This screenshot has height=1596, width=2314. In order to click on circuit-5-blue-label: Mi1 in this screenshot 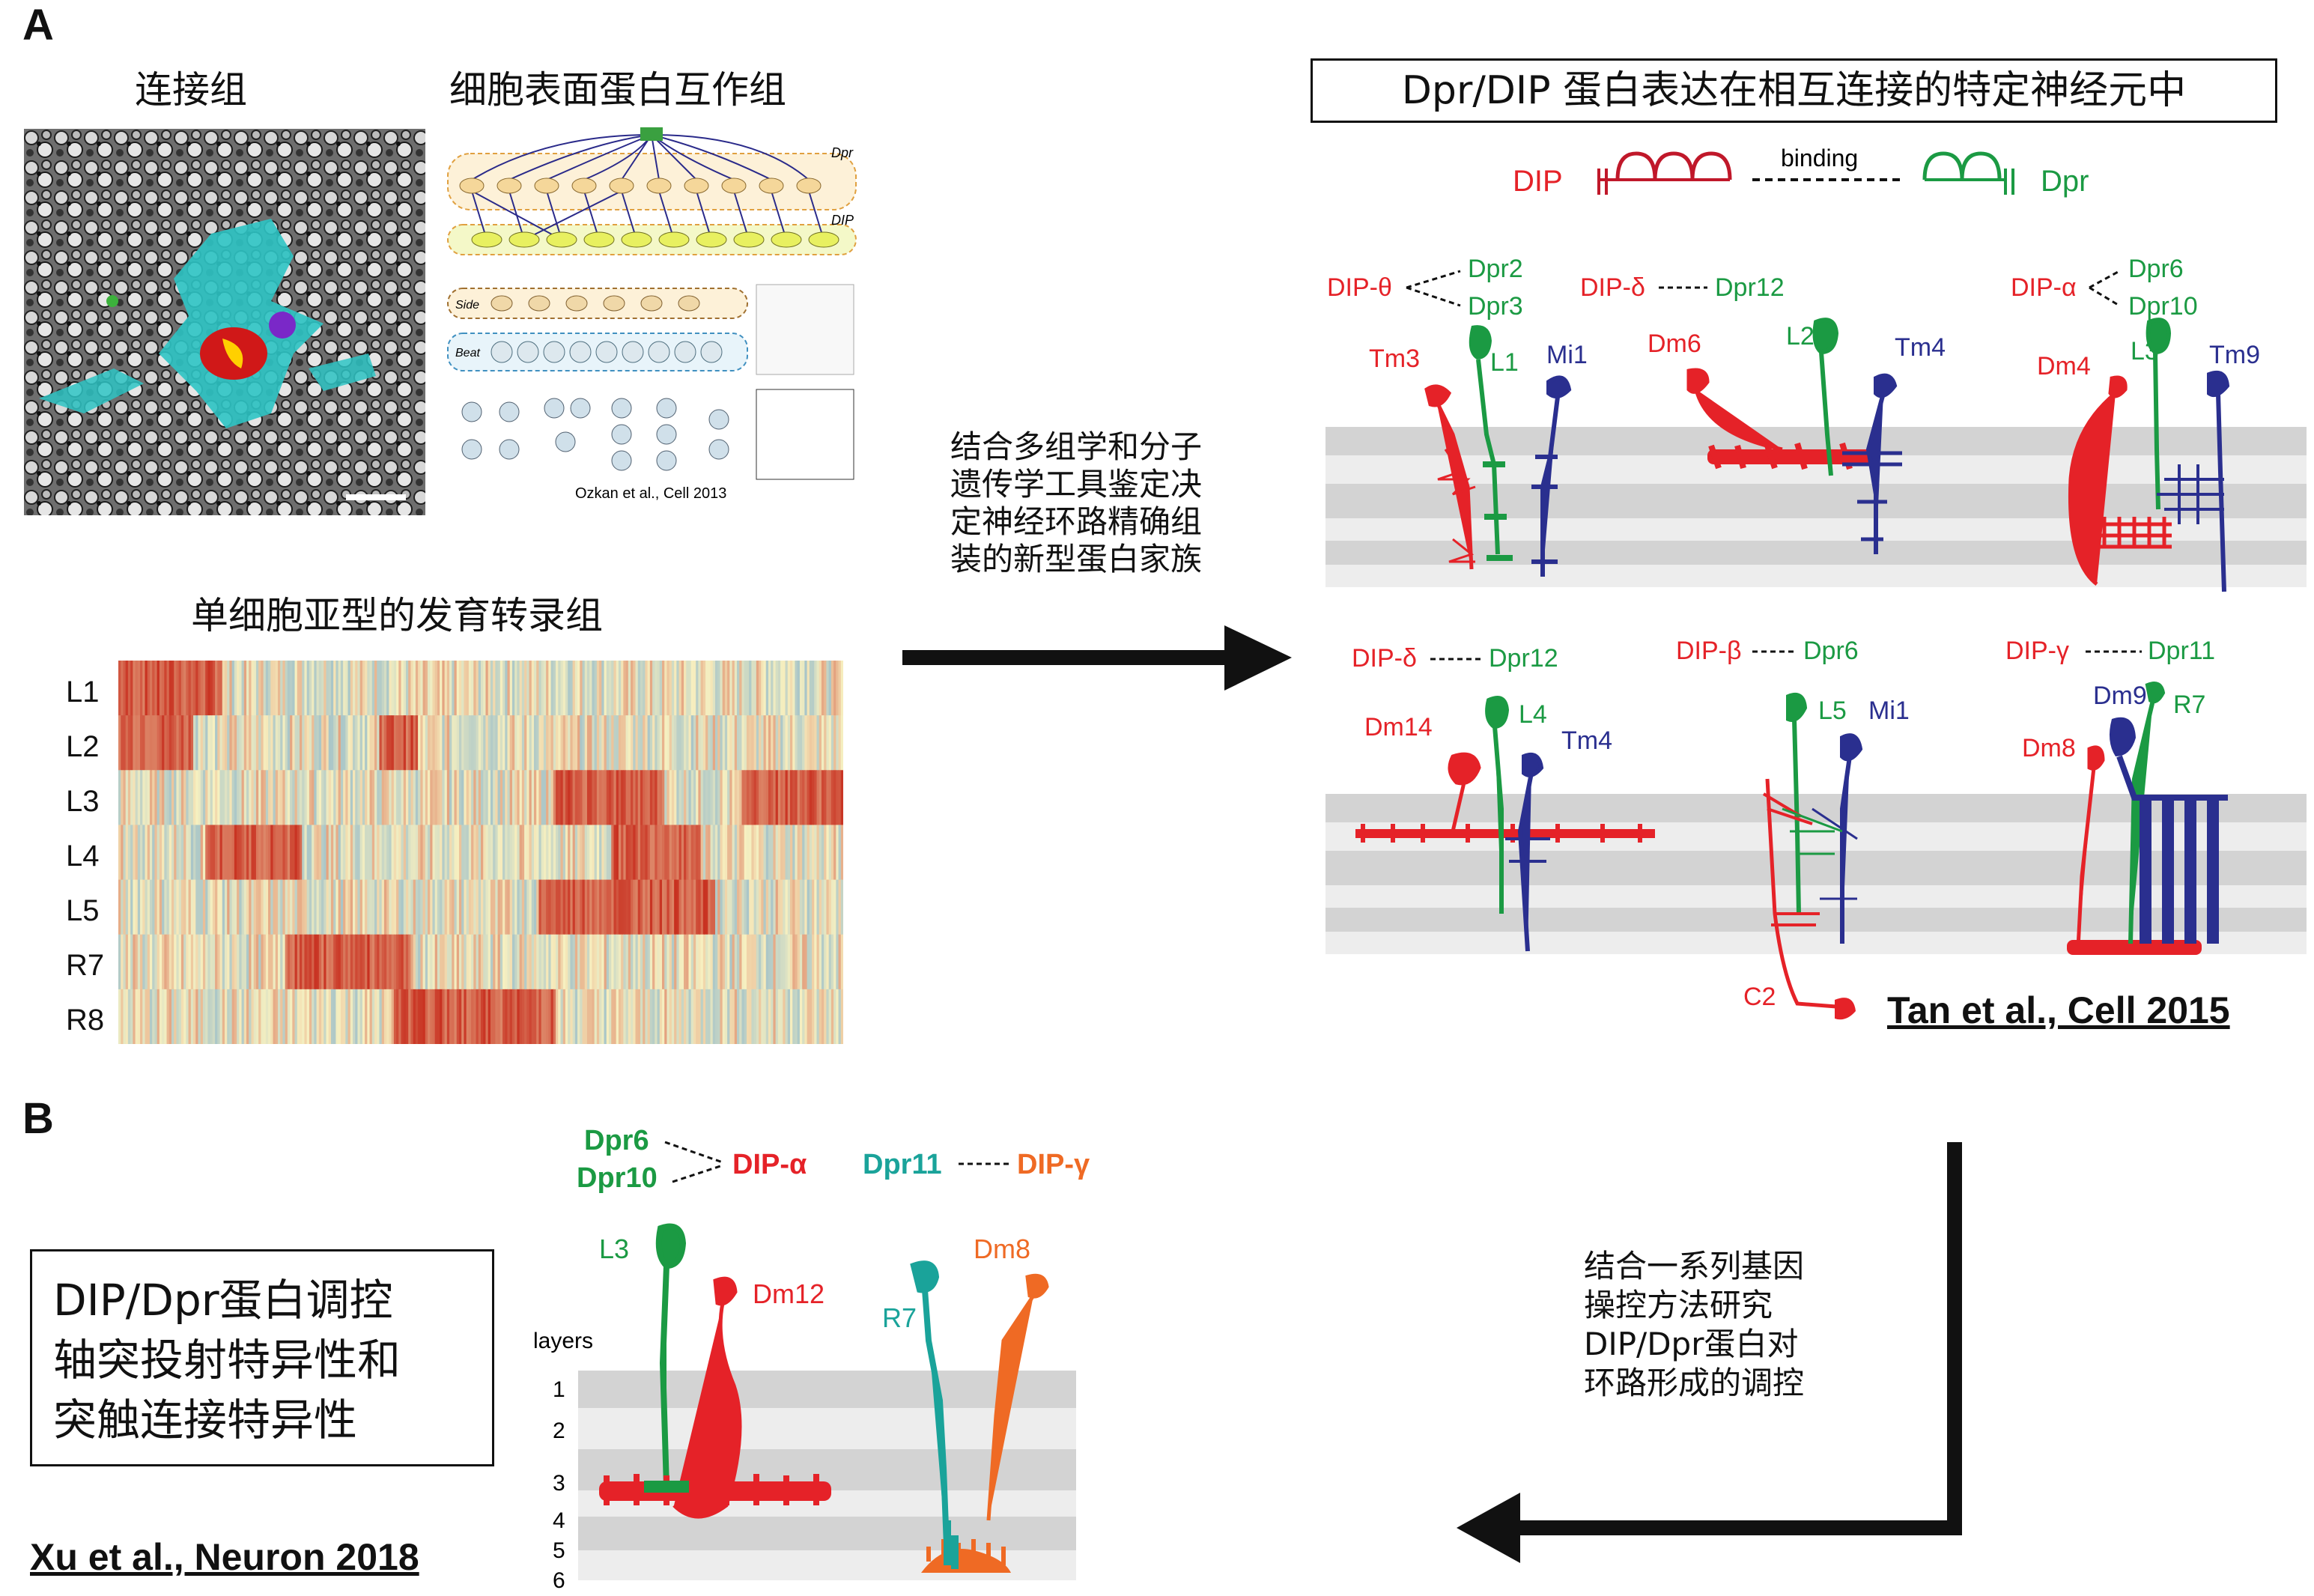, I will do `click(1889, 711)`.